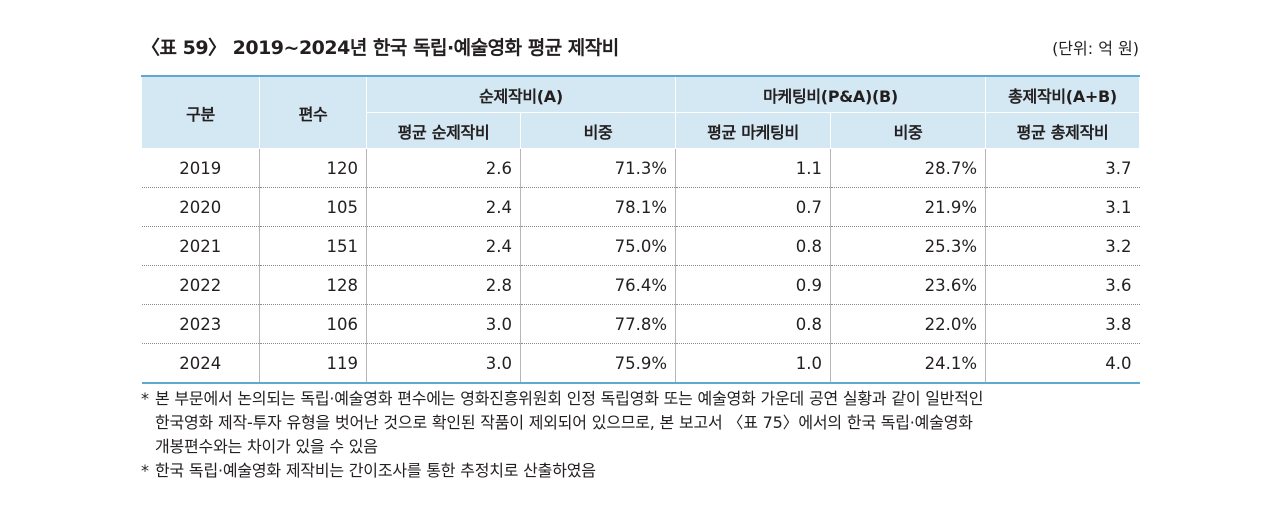 Image resolution: width=1280 pixels, height=528 pixels. What do you see at coordinates (908, 363) in the screenshot?
I see `cell-mkt-ratio: 24.1%` at bounding box center [908, 363].